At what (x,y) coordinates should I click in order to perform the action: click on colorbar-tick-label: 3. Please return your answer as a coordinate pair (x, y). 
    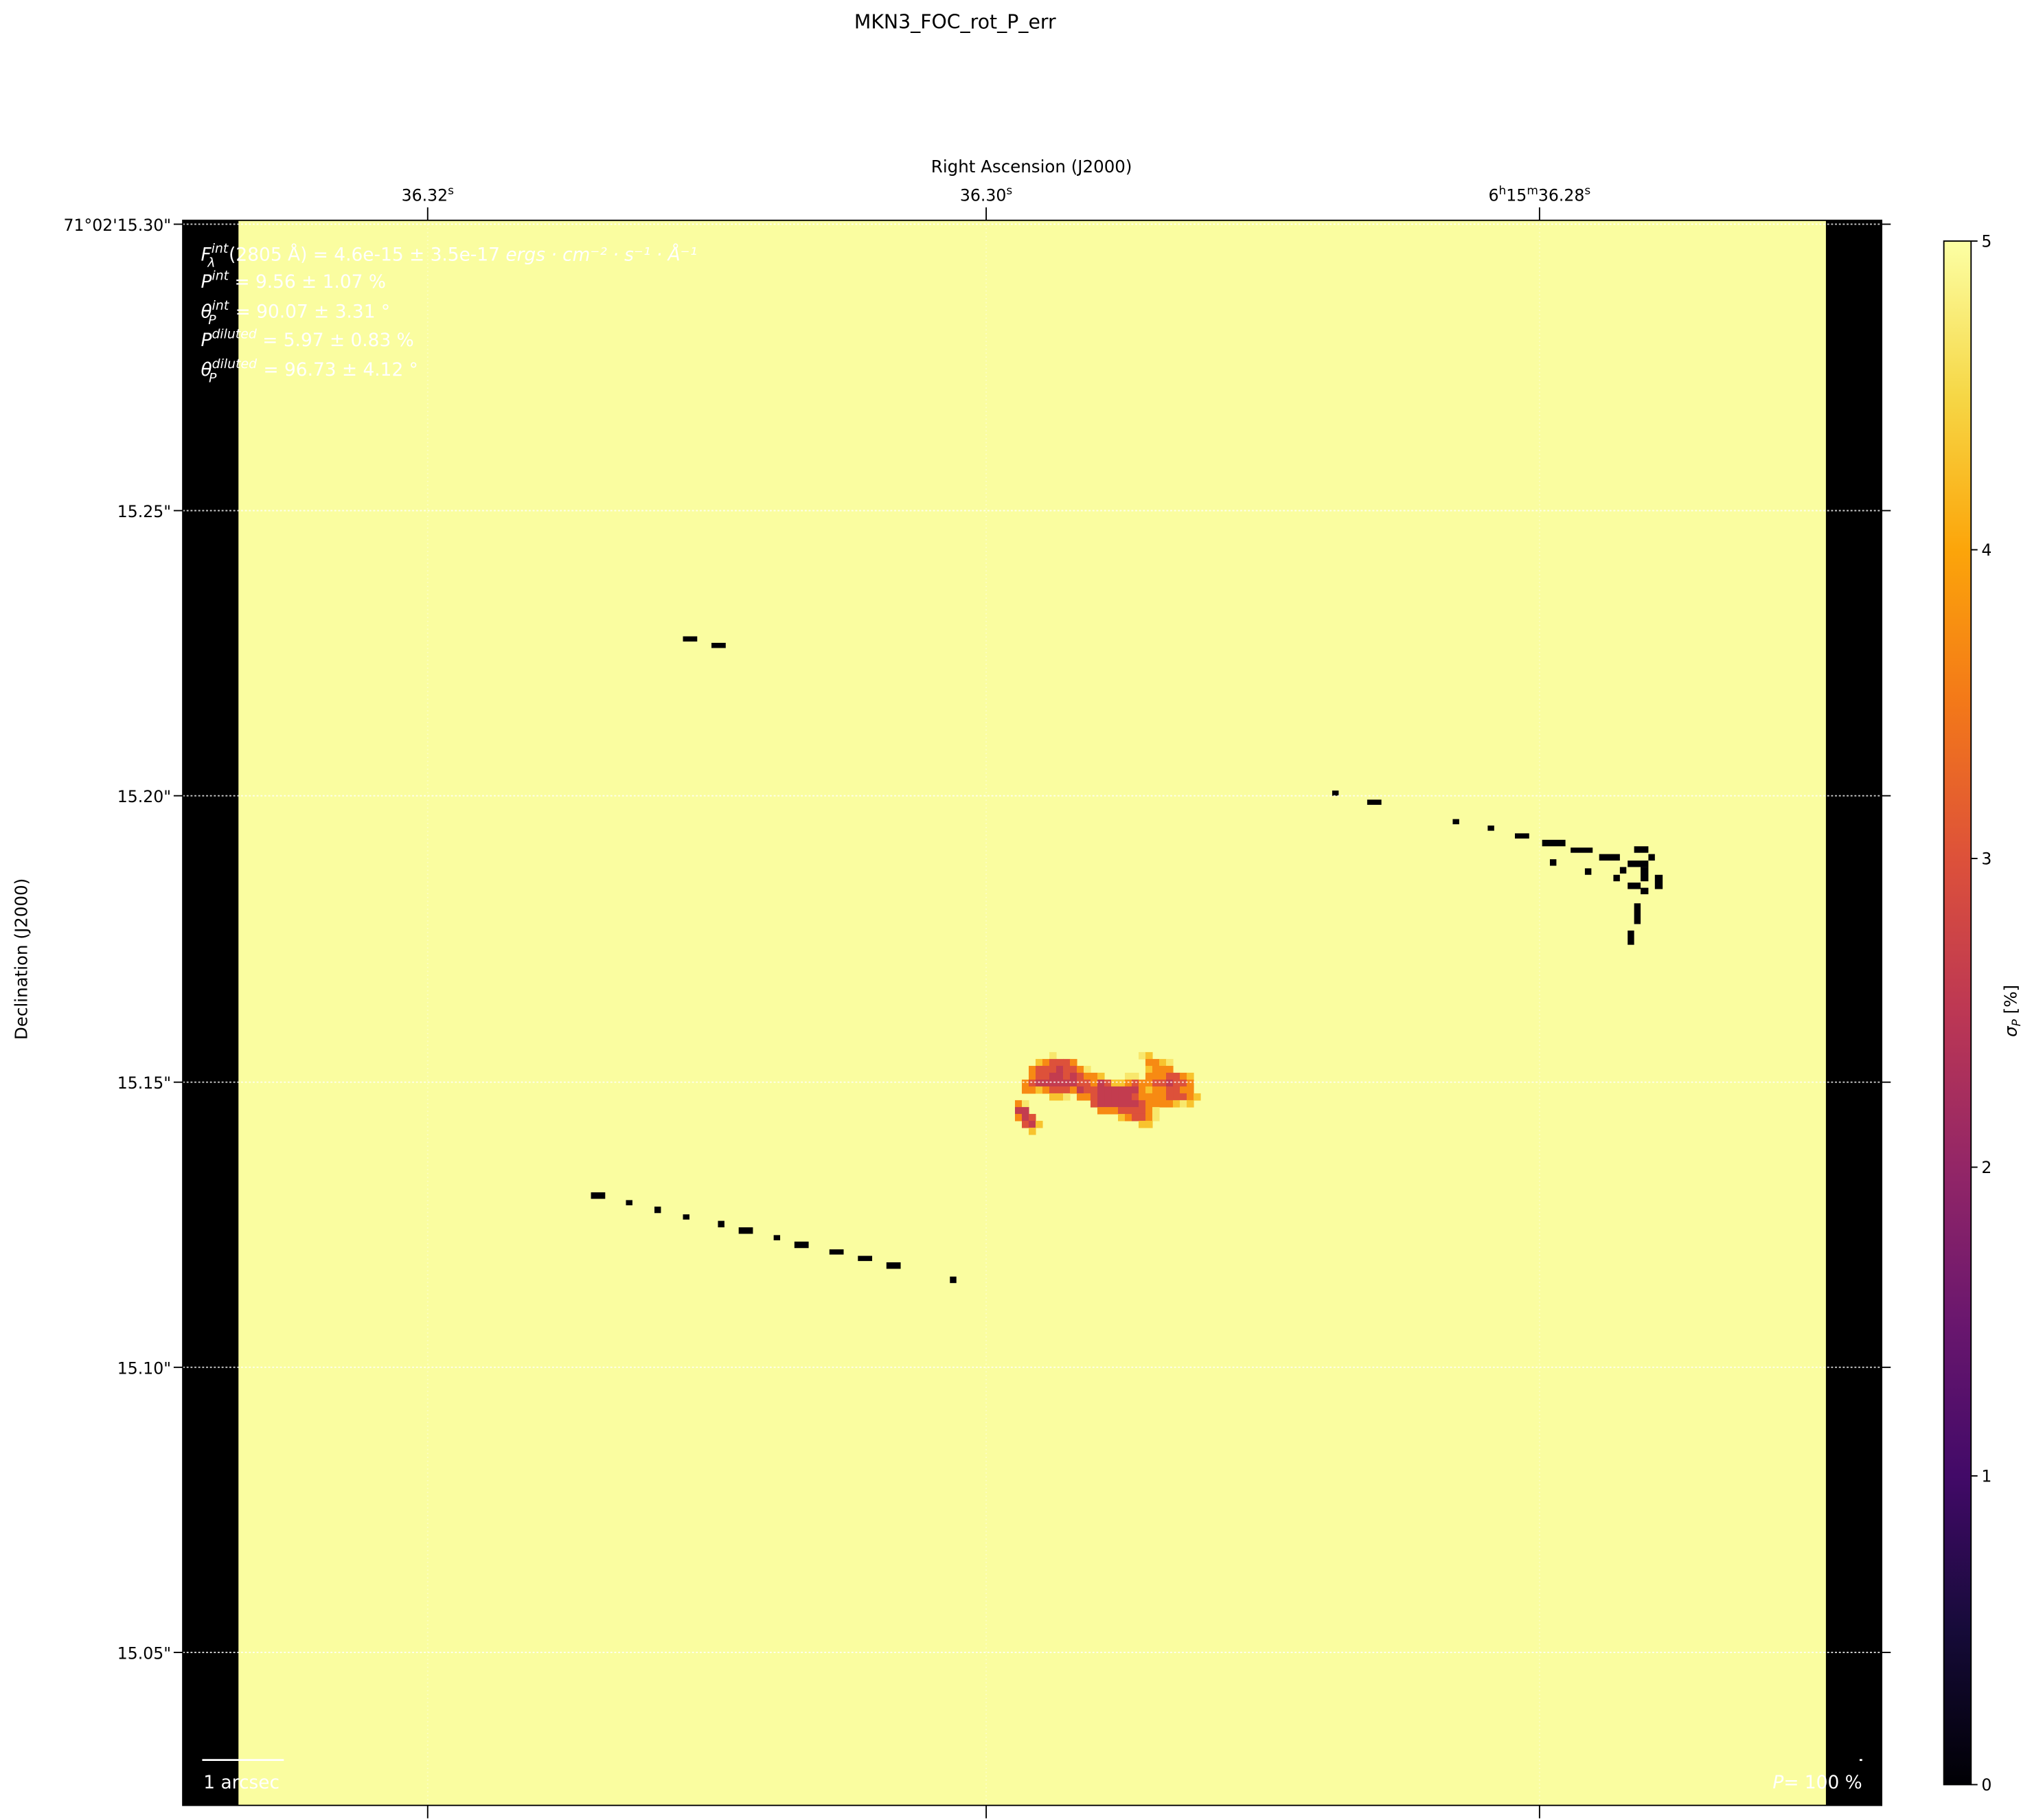
    Looking at the image, I should click on (1986, 858).